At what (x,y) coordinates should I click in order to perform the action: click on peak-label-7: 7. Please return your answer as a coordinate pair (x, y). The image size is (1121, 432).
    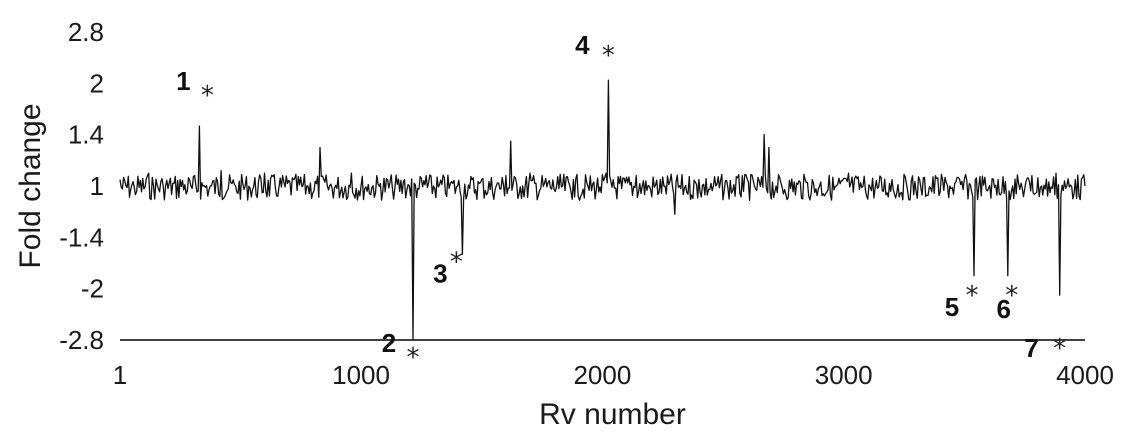
    Looking at the image, I should click on (1031, 348).